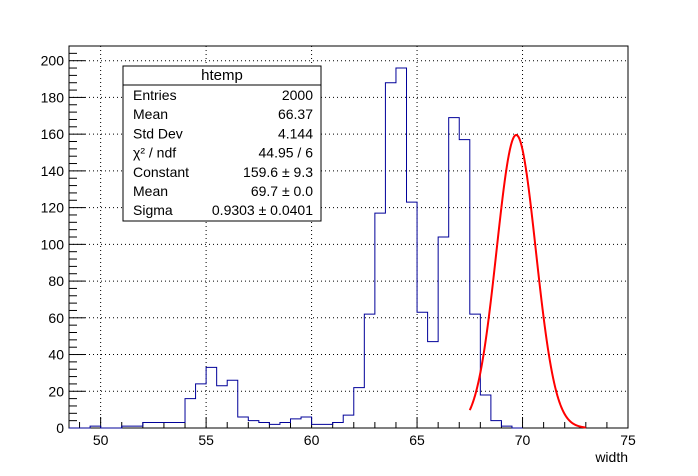  I want to click on y-tick-label: 80, so click(56, 281).